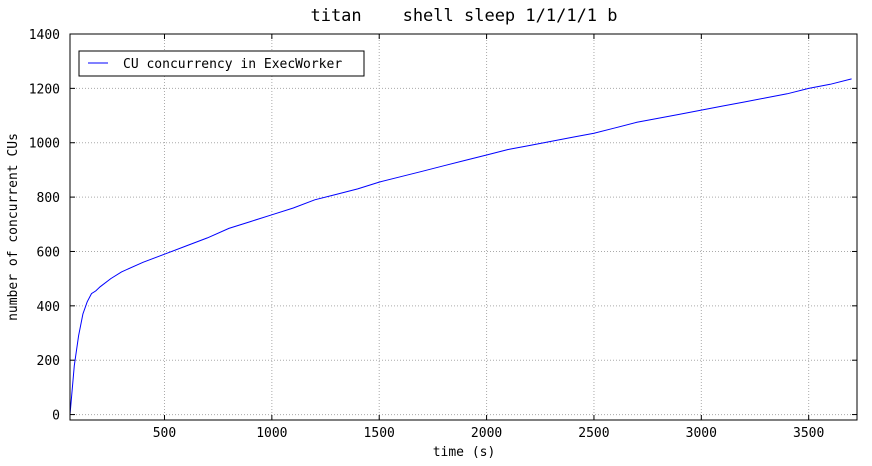 The width and height of the screenshot is (872, 466). I want to click on y-tick-label: 800, so click(48, 198).